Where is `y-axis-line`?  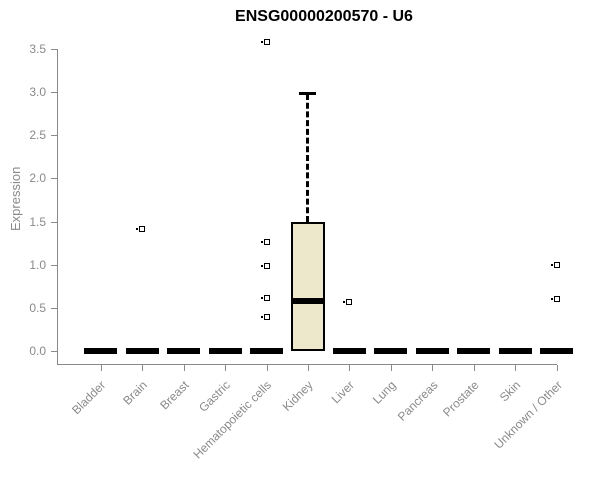 y-axis-line is located at coordinates (57, 206).